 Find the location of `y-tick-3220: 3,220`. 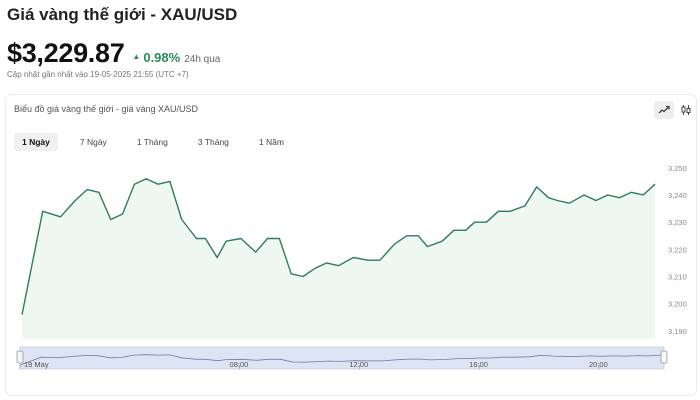

y-tick-3220: 3,220 is located at coordinates (677, 249).